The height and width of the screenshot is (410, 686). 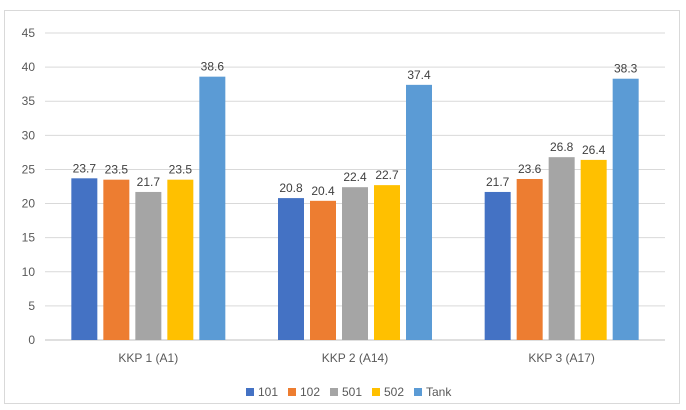 I want to click on y-tick-label: 5, so click(x=31, y=306).